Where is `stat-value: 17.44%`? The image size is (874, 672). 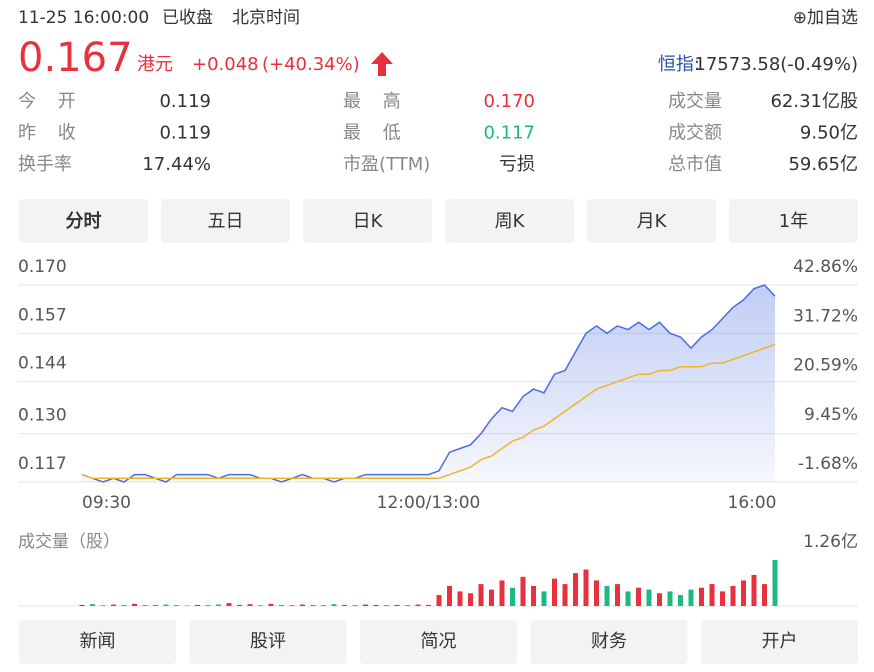 stat-value: 17.44% is located at coordinates (176, 164).